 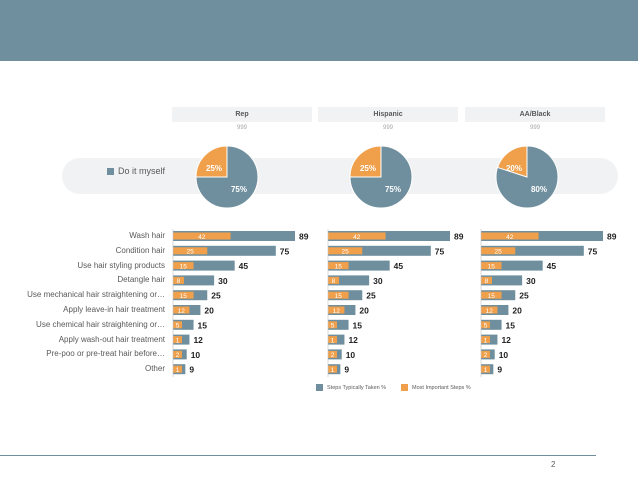 I want to click on legend-do-label: Do it myself, so click(x=142, y=171).